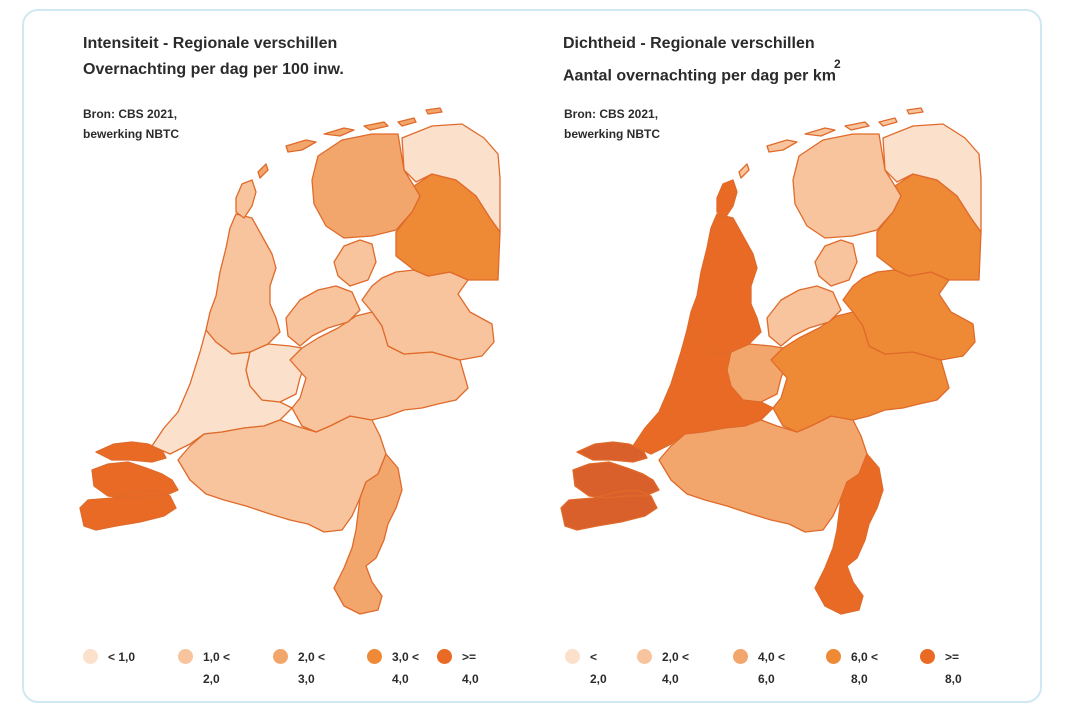 This screenshot has height=727, width=1067. I want to click on left-title-line2: Overnachting per dag per 100 inw., so click(213, 69).